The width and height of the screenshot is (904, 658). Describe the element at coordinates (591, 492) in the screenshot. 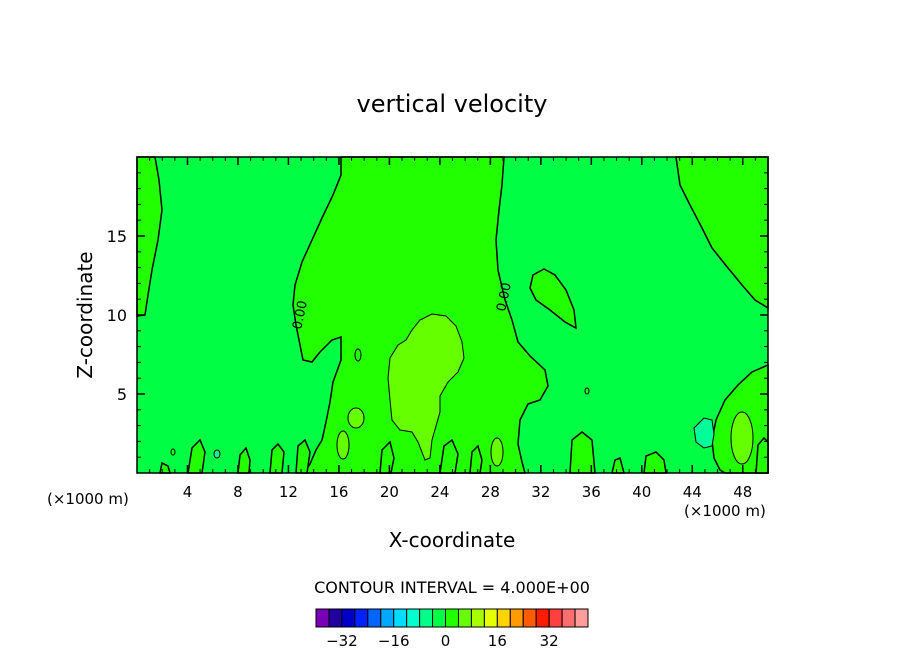

I see `x-tick-label: 36` at that location.